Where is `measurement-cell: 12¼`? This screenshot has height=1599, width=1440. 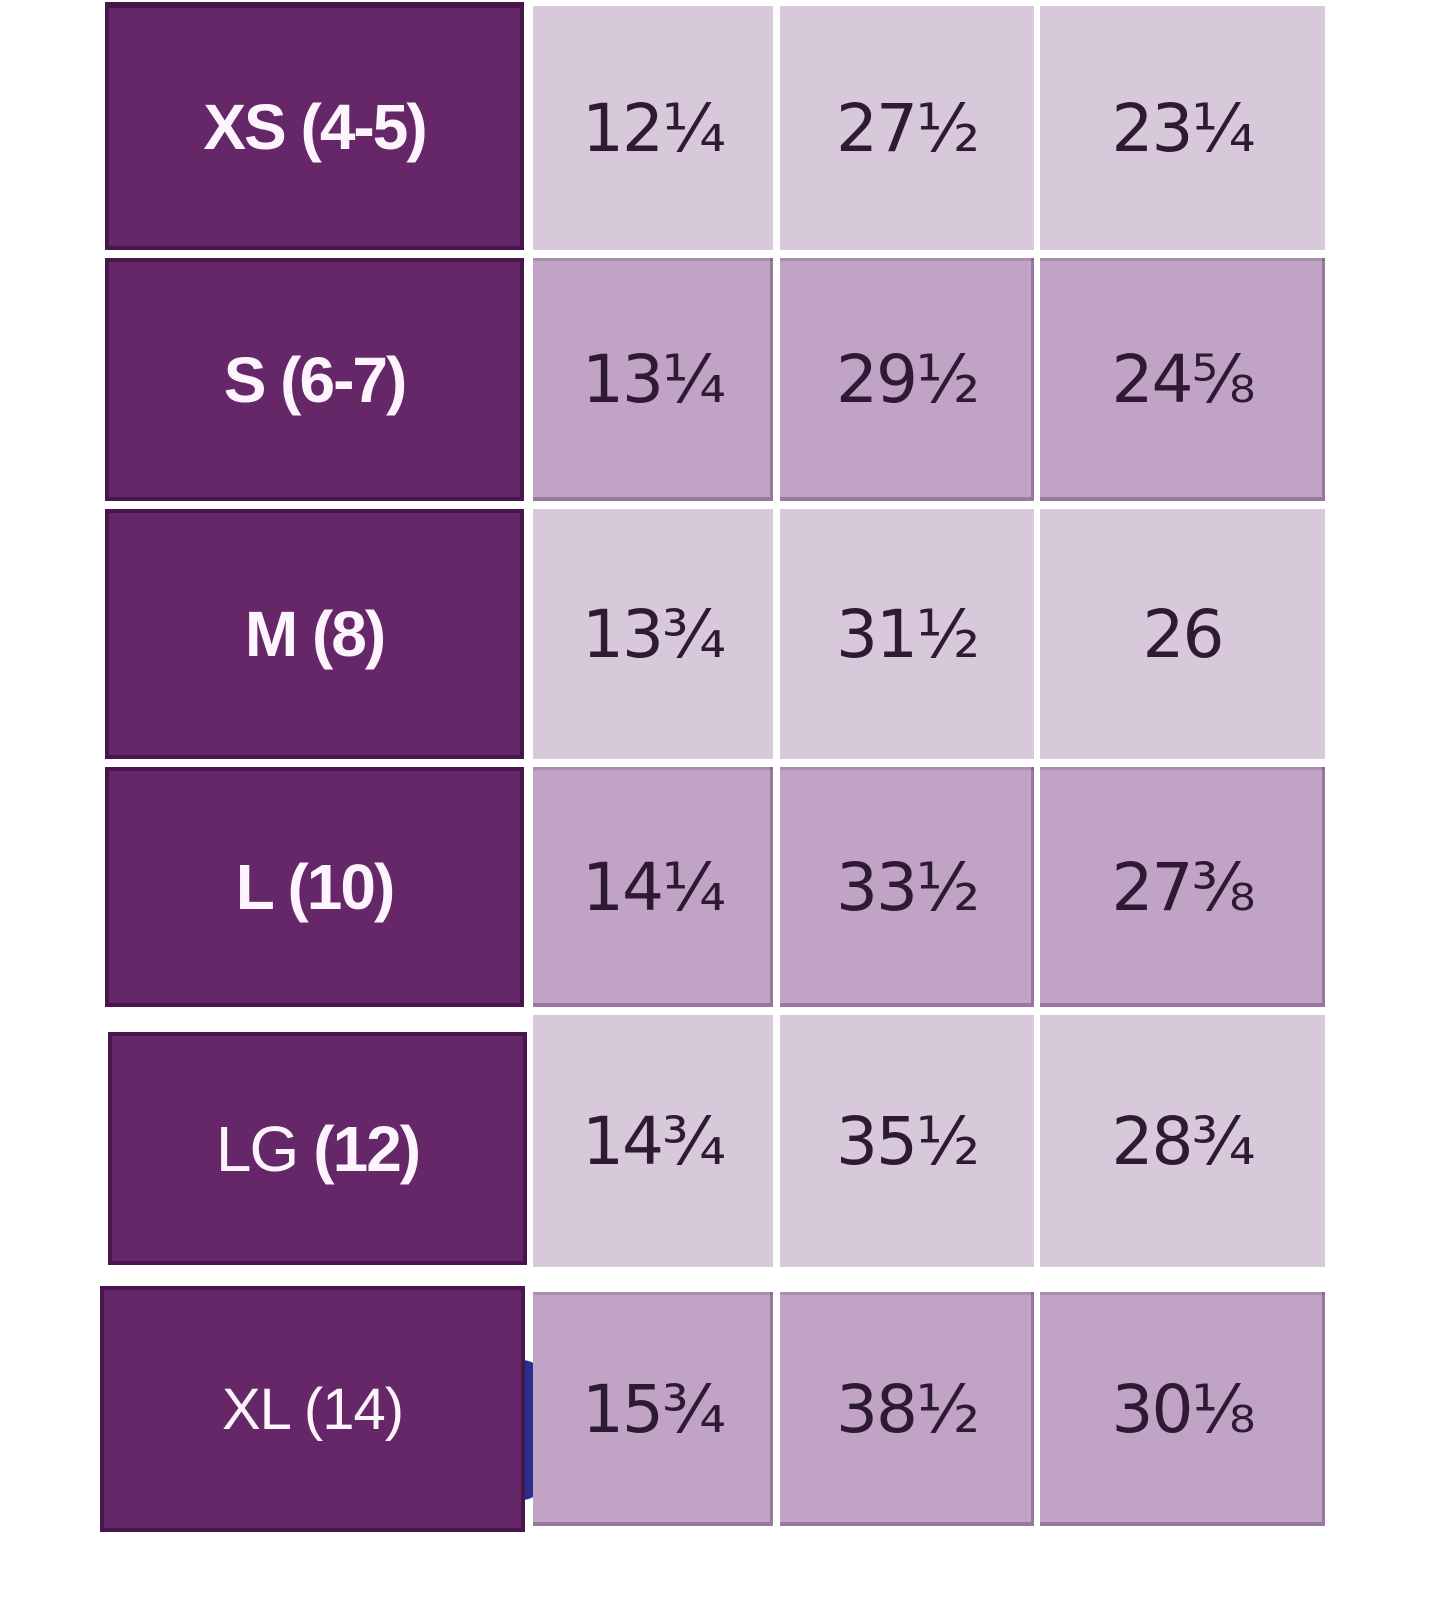
measurement-cell: 12¼ is located at coordinates (653, 128).